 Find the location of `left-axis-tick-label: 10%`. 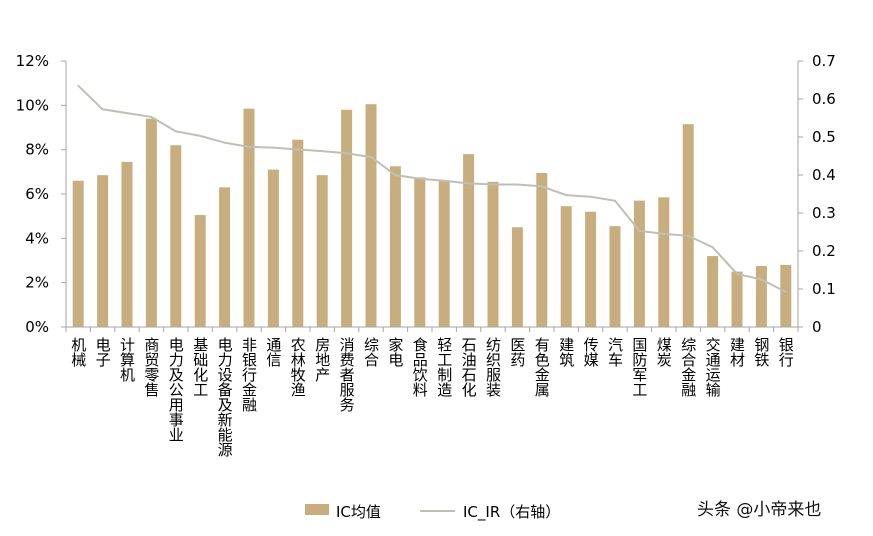

left-axis-tick-label: 10% is located at coordinates (32, 105).